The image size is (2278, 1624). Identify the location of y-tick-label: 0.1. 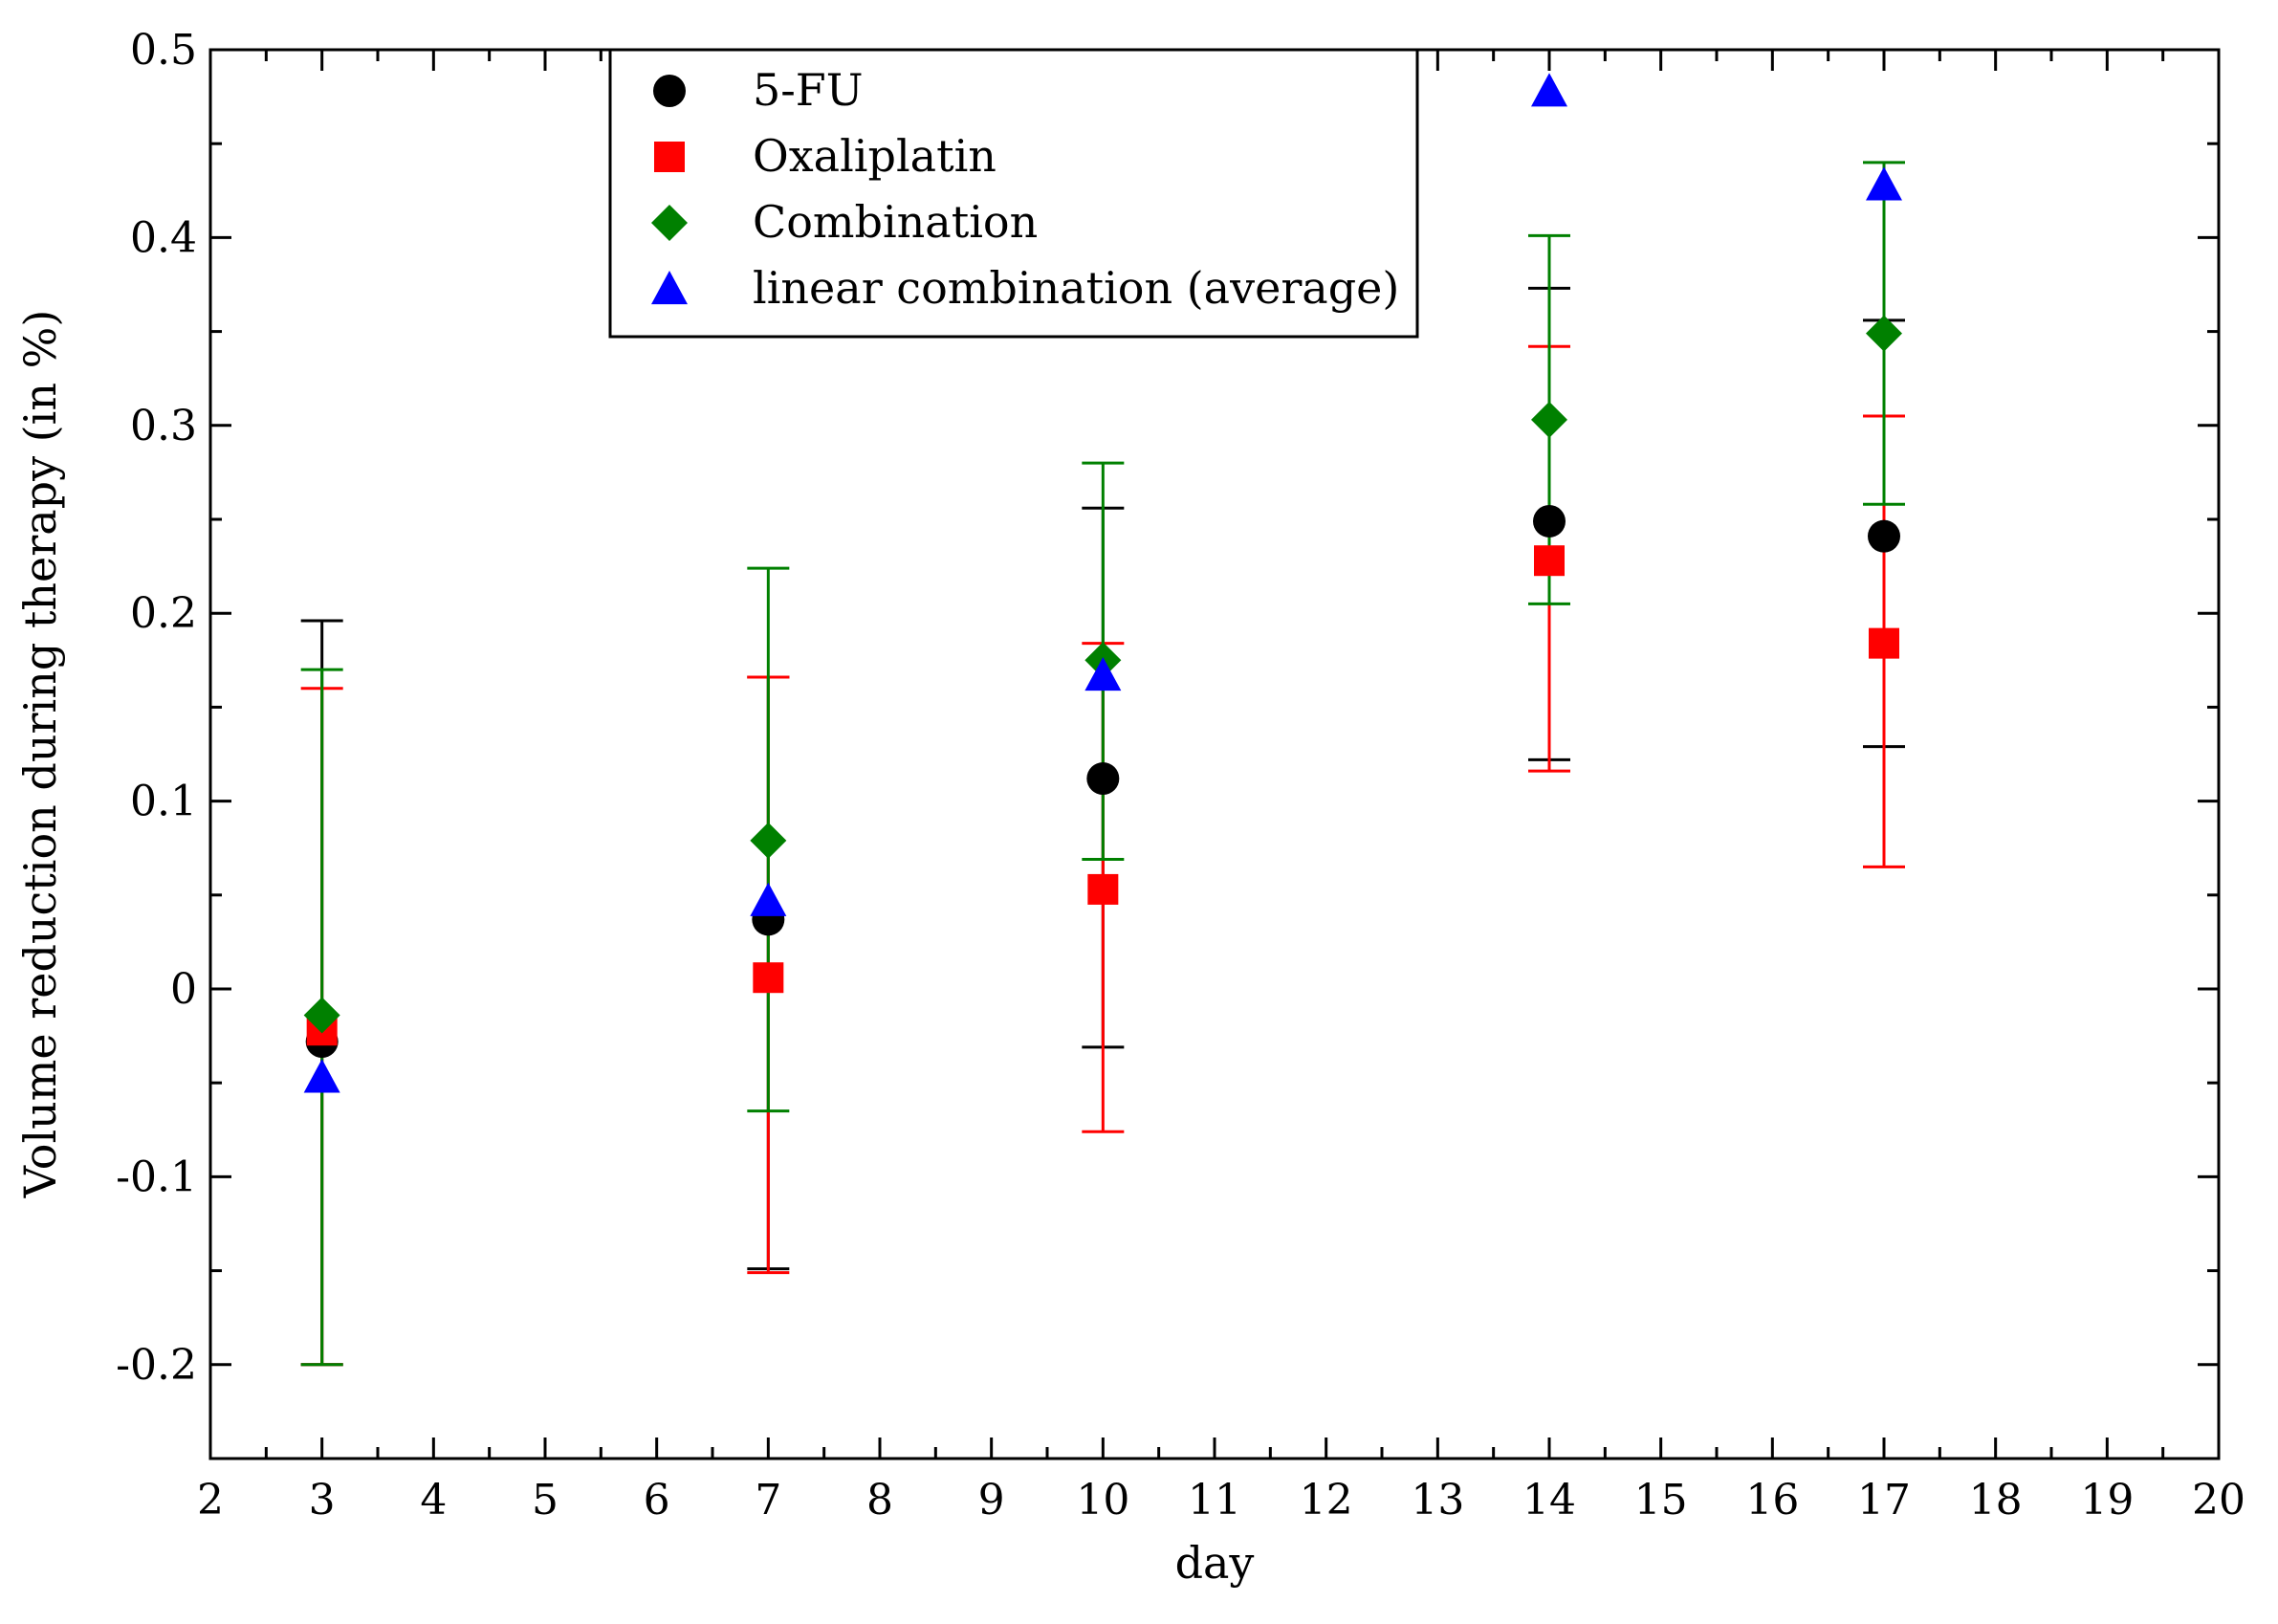
(163, 802).